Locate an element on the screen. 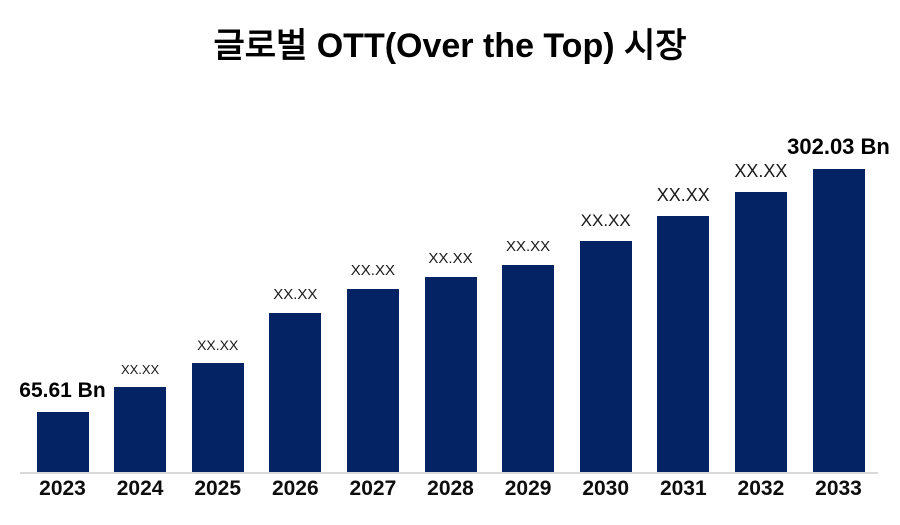  x-tick-2031: 2031 is located at coordinates (683, 488).